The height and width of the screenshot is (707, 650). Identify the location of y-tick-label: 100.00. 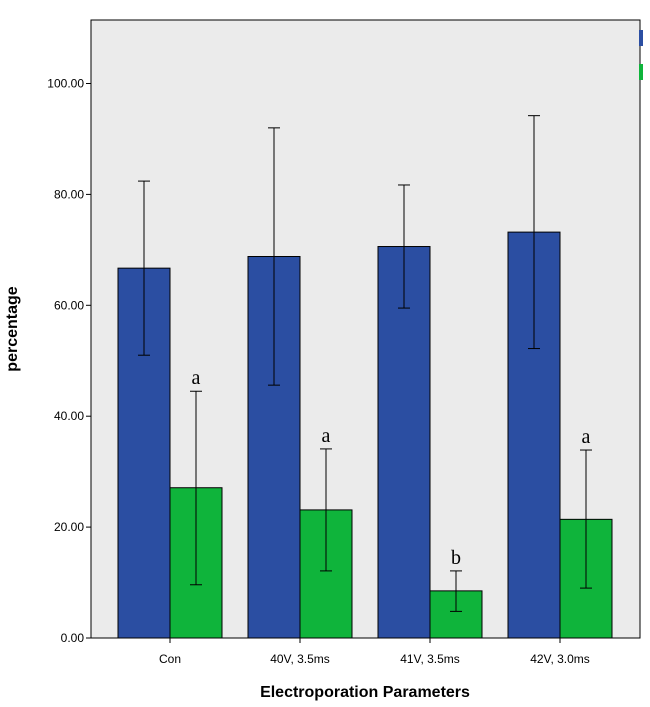
(65, 84).